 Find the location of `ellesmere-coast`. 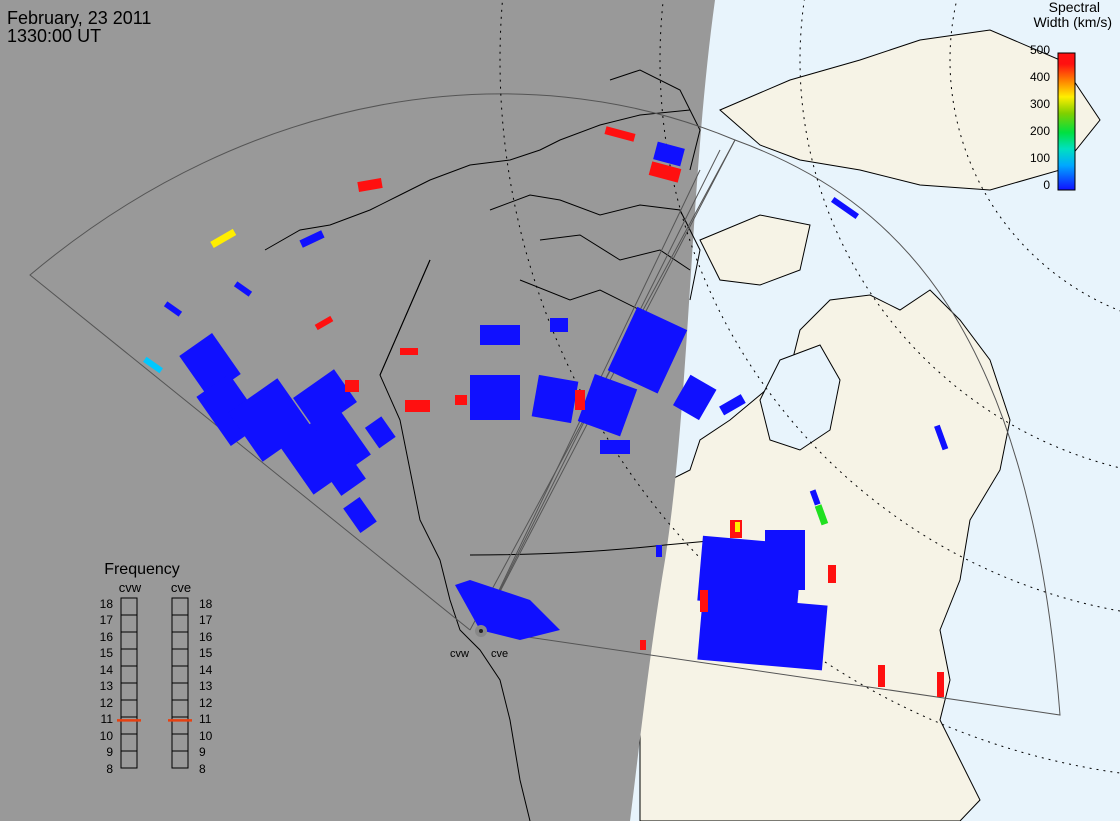

ellesmere-coast is located at coordinates (655, 120).